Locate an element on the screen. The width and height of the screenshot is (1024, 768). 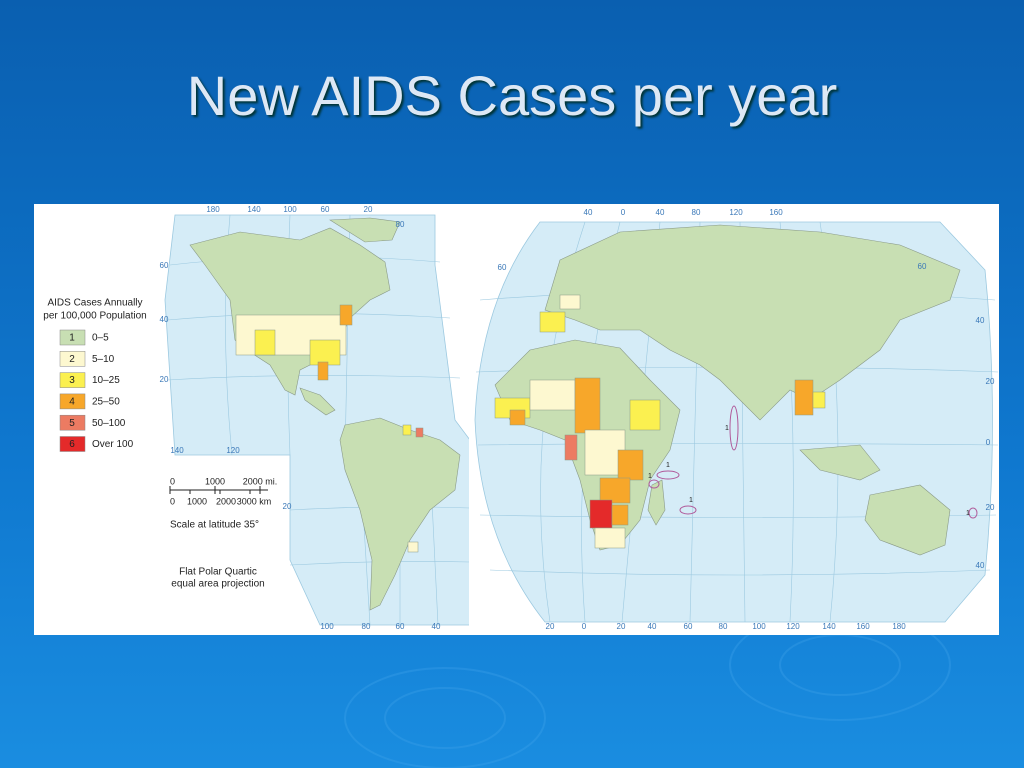
legend-code: 4 is located at coordinates (72, 402).